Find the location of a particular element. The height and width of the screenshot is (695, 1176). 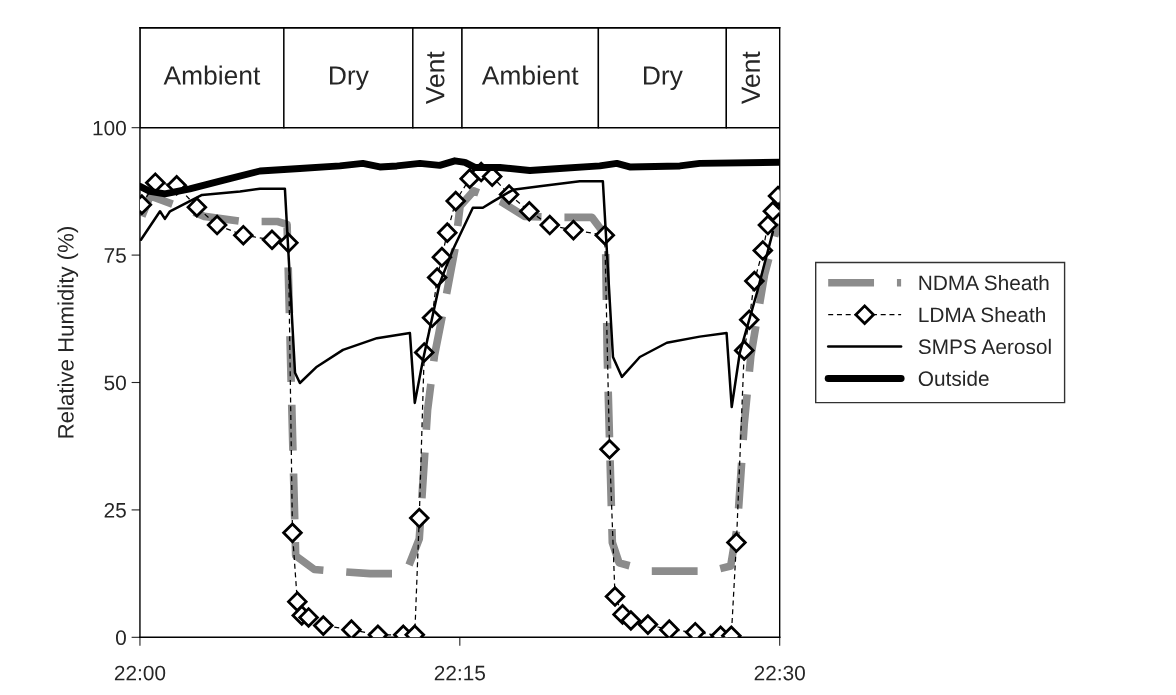

x-tick-label: 22:15 is located at coordinates (460, 673).